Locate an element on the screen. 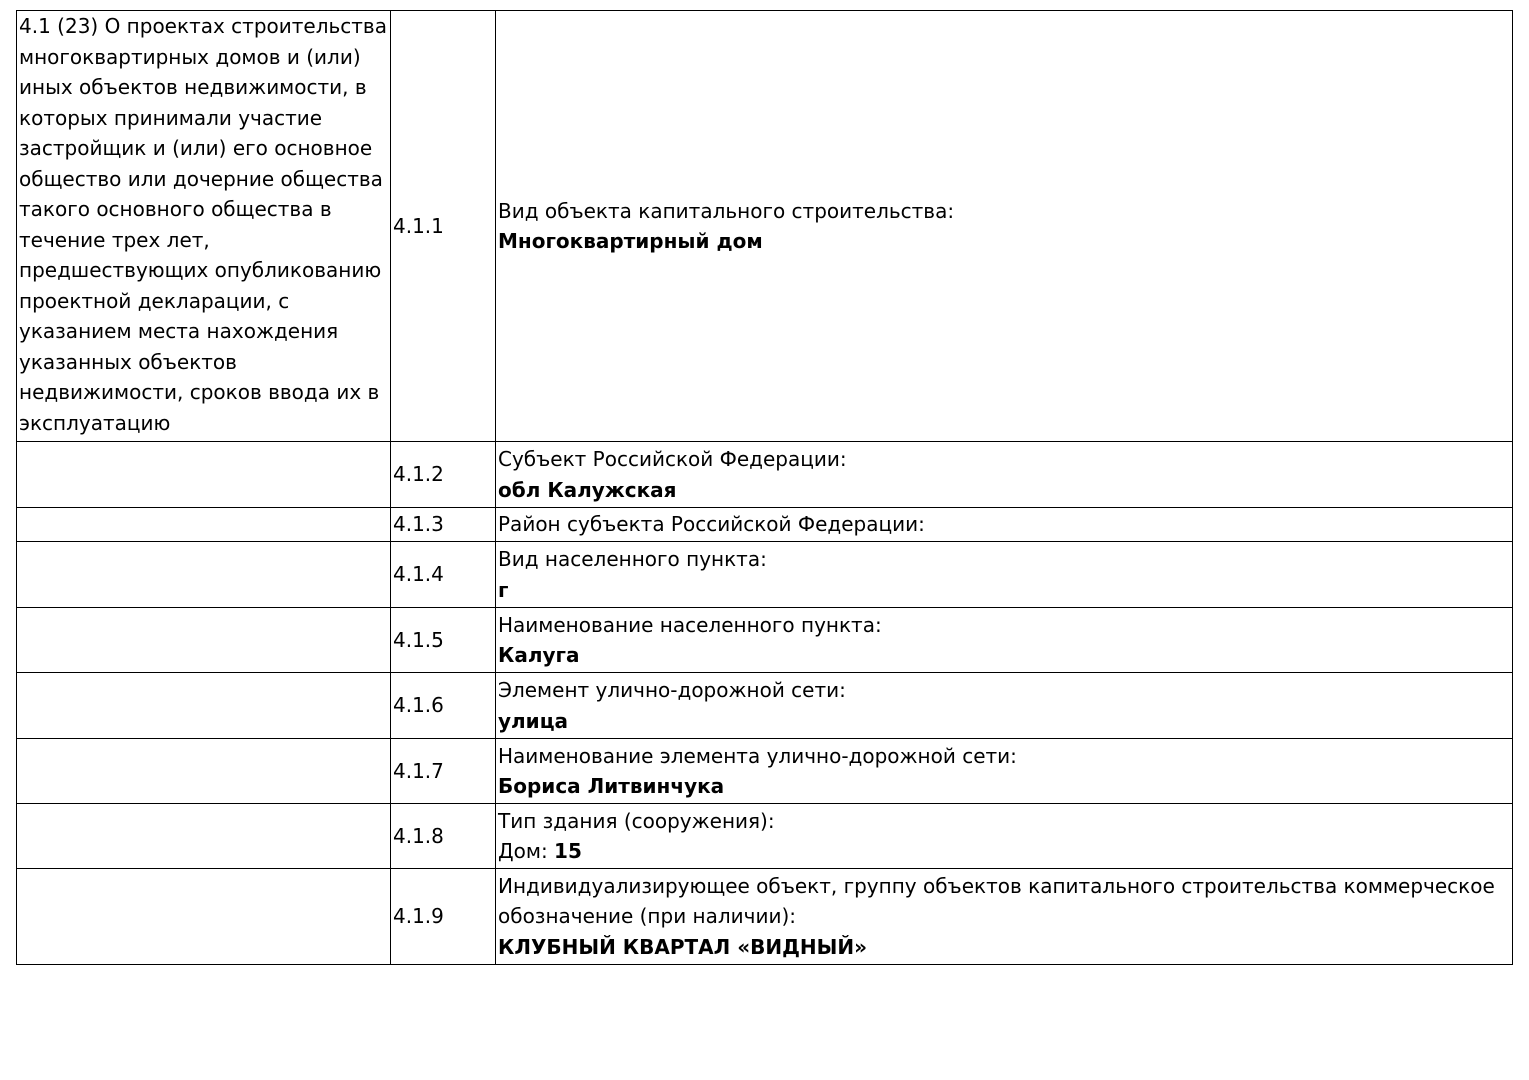 Image resolution: width=1529 pixels, height=1080 pixels. item-value-line: Многоквартирный дом is located at coordinates (1004, 241).